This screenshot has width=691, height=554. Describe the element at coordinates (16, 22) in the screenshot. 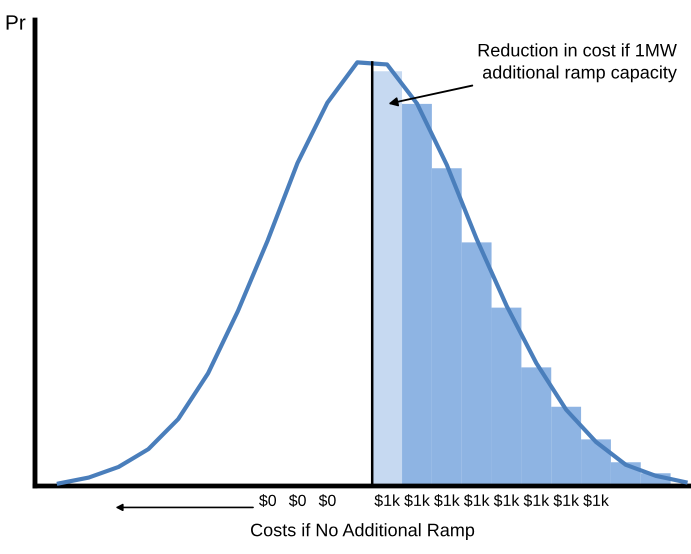

I see `y-axis-title: Pr` at that location.